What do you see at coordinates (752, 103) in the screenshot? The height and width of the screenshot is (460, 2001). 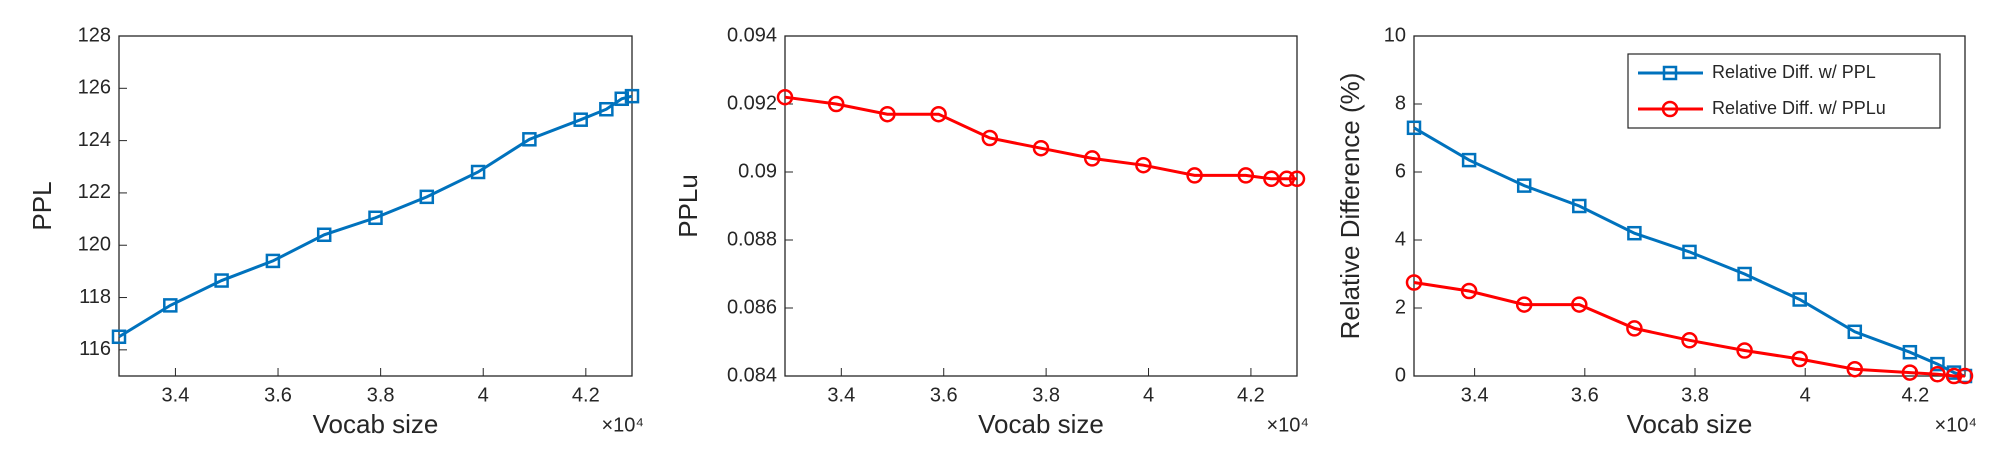 I see `y-tick-label: 0.092` at bounding box center [752, 103].